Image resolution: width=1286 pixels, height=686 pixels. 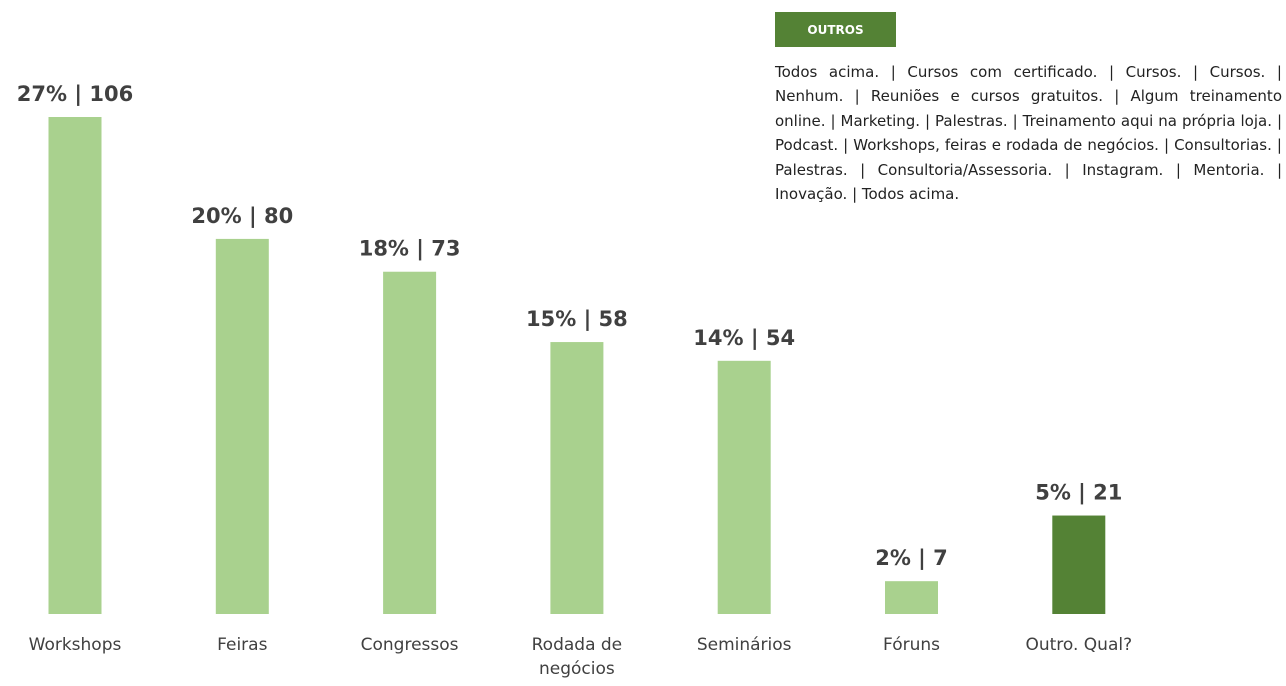 What do you see at coordinates (911, 558) in the screenshot?
I see `value-label: 2% | 7` at bounding box center [911, 558].